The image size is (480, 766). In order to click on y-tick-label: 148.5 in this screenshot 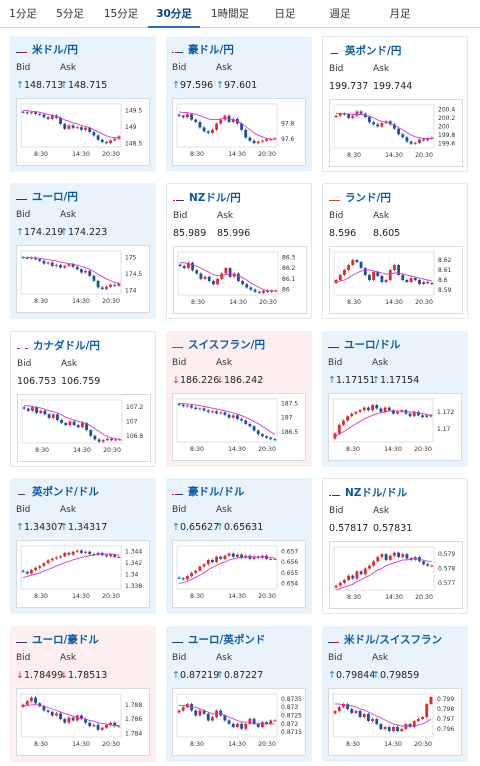, I will do `click(133, 144)`.